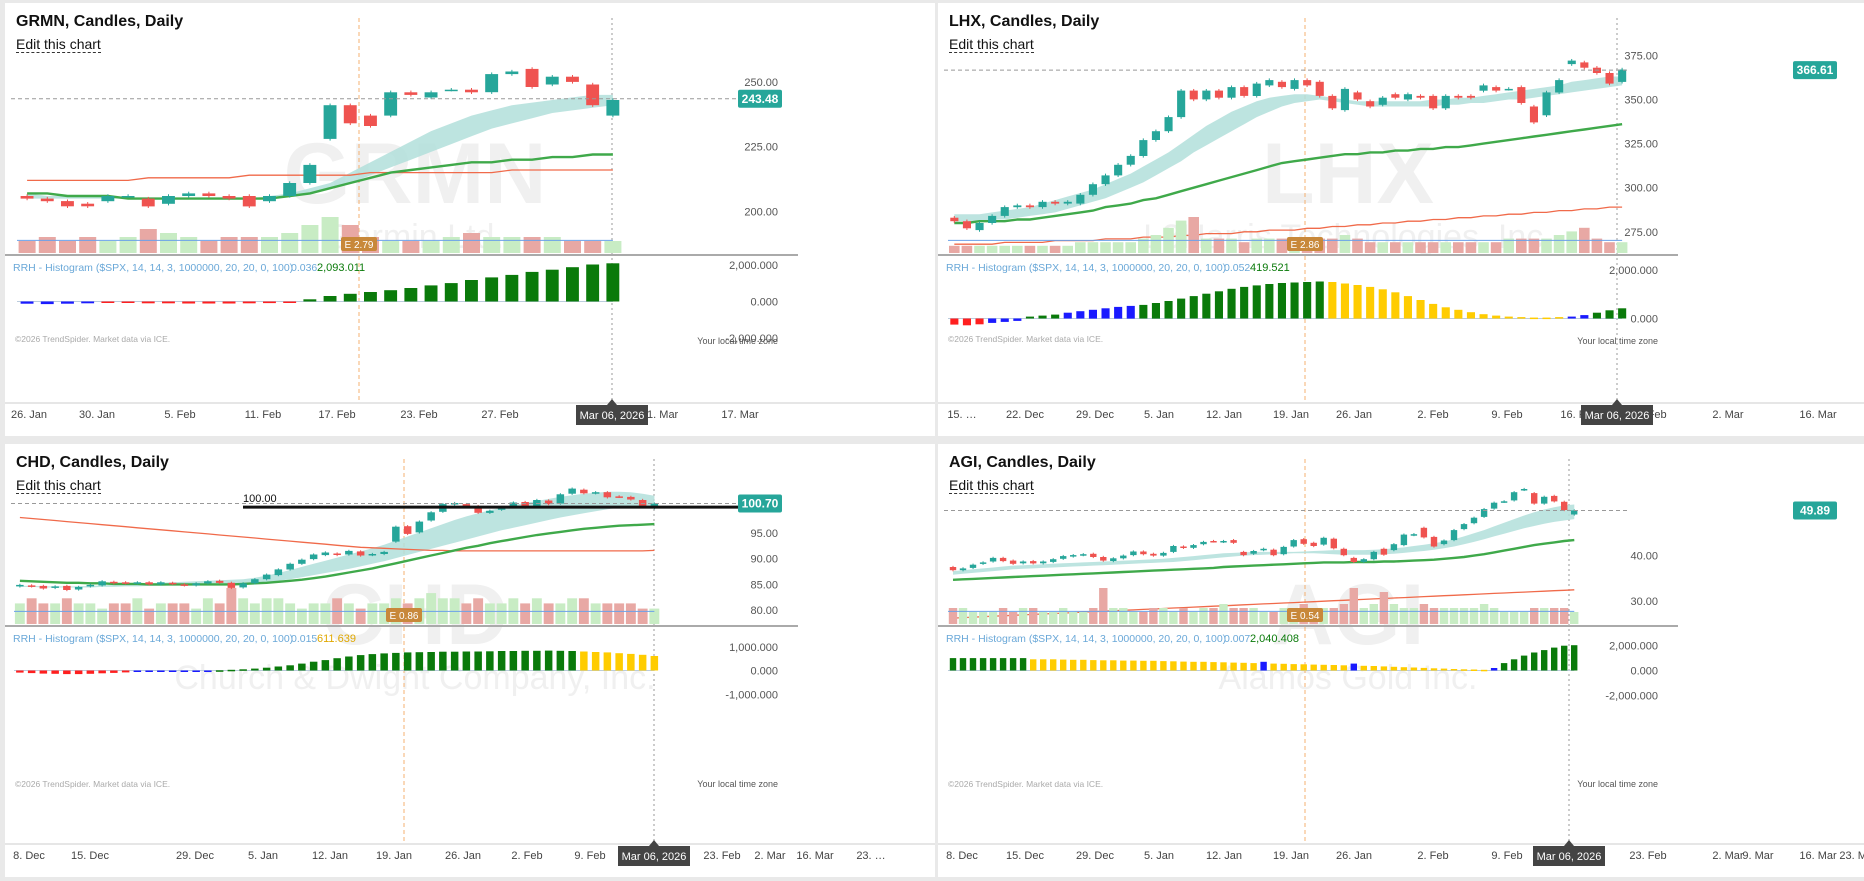  What do you see at coordinates (1815, 70) in the screenshot?
I see `last-price-badge` at bounding box center [1815, 70].